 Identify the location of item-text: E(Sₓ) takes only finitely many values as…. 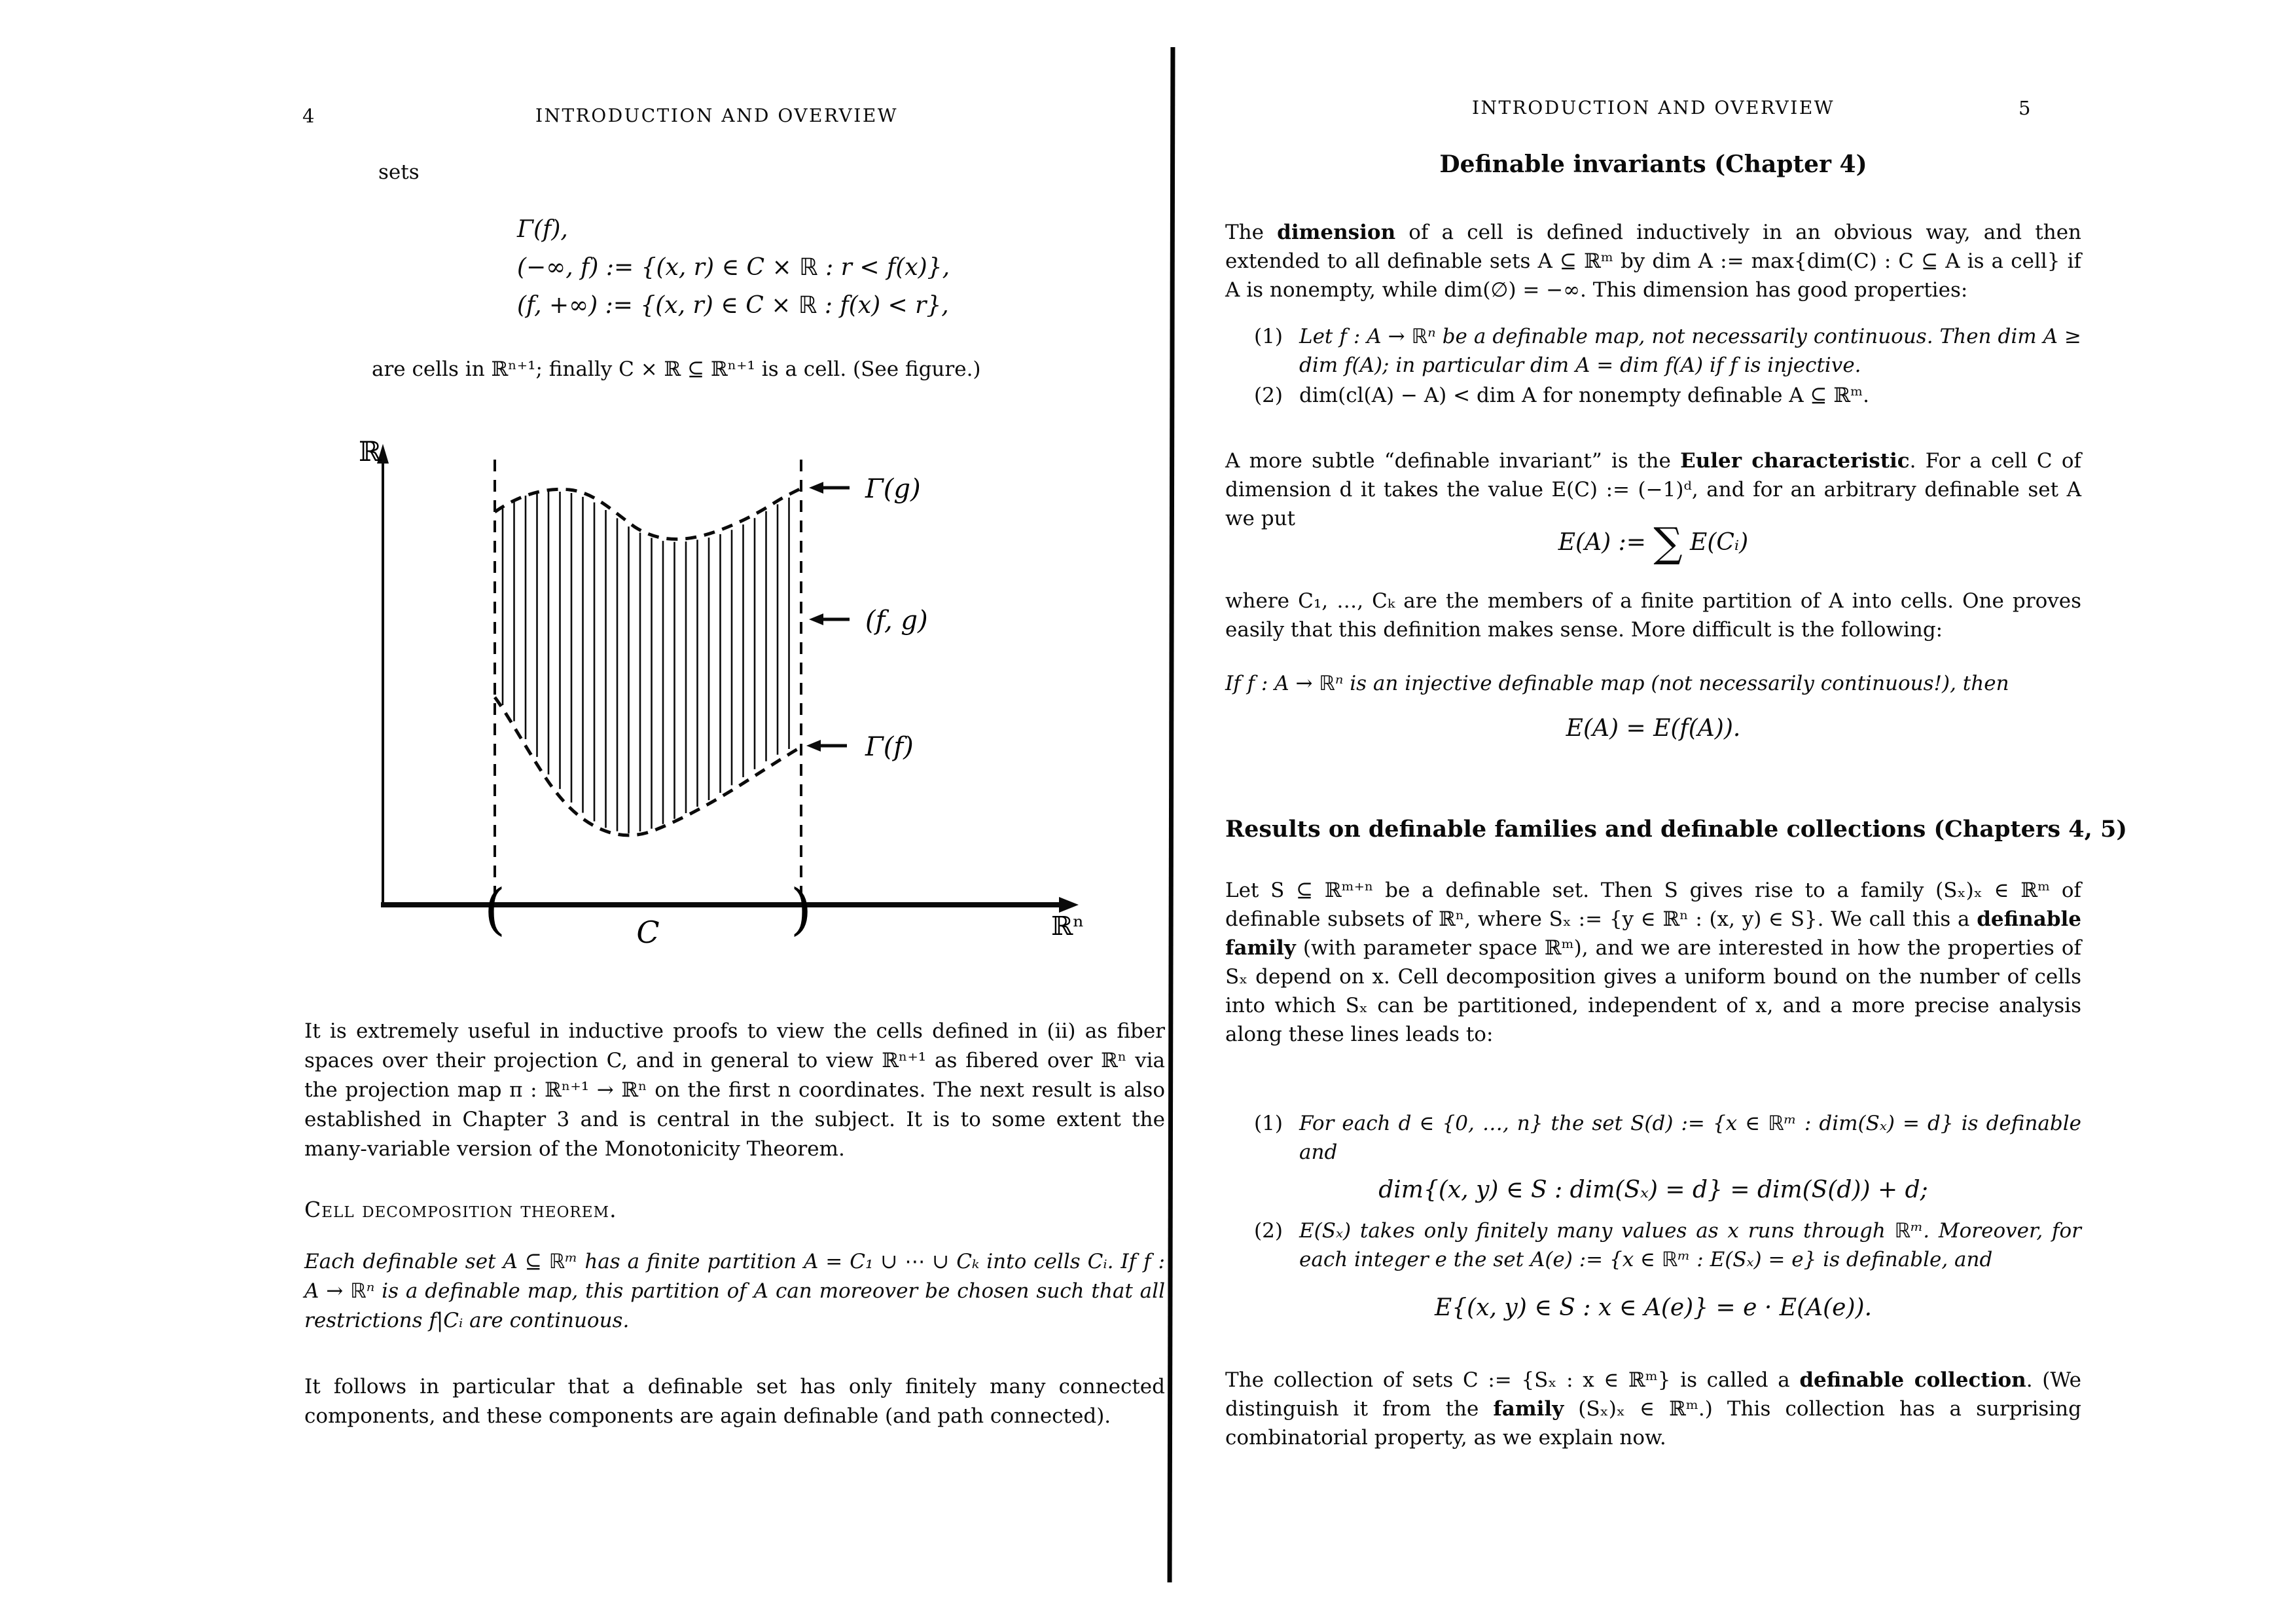
(1690, 1245).